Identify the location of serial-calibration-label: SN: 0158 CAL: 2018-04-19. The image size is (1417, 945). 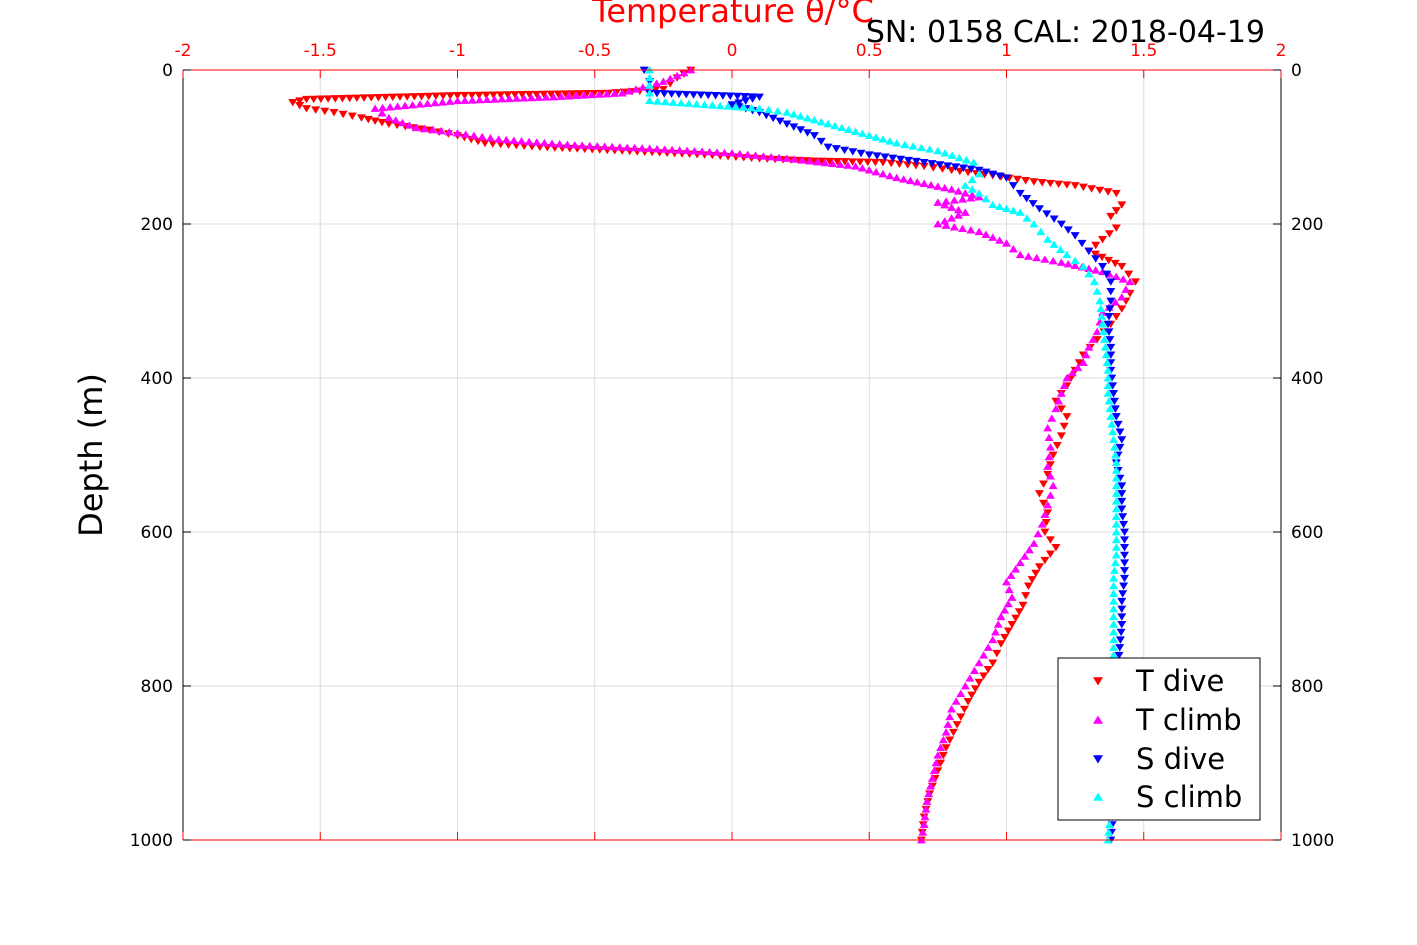
(1065, 32).